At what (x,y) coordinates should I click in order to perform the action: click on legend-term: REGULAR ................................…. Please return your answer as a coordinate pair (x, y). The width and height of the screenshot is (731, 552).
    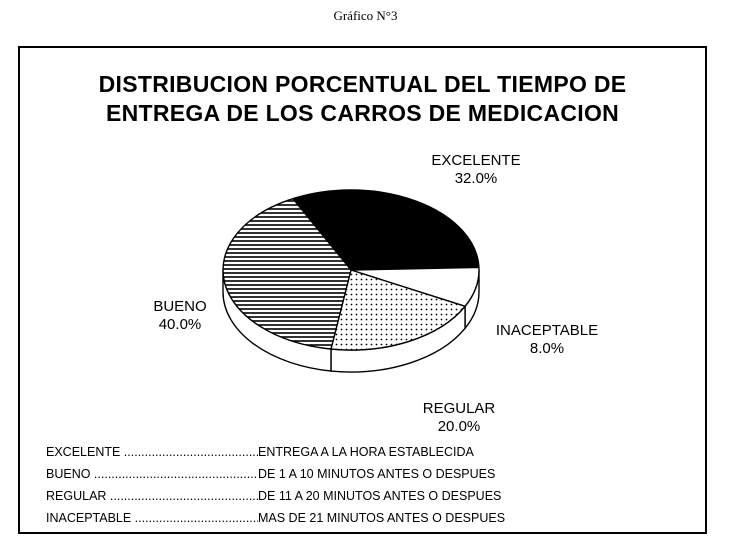
    Looking at the image, I should click on (152, 496).